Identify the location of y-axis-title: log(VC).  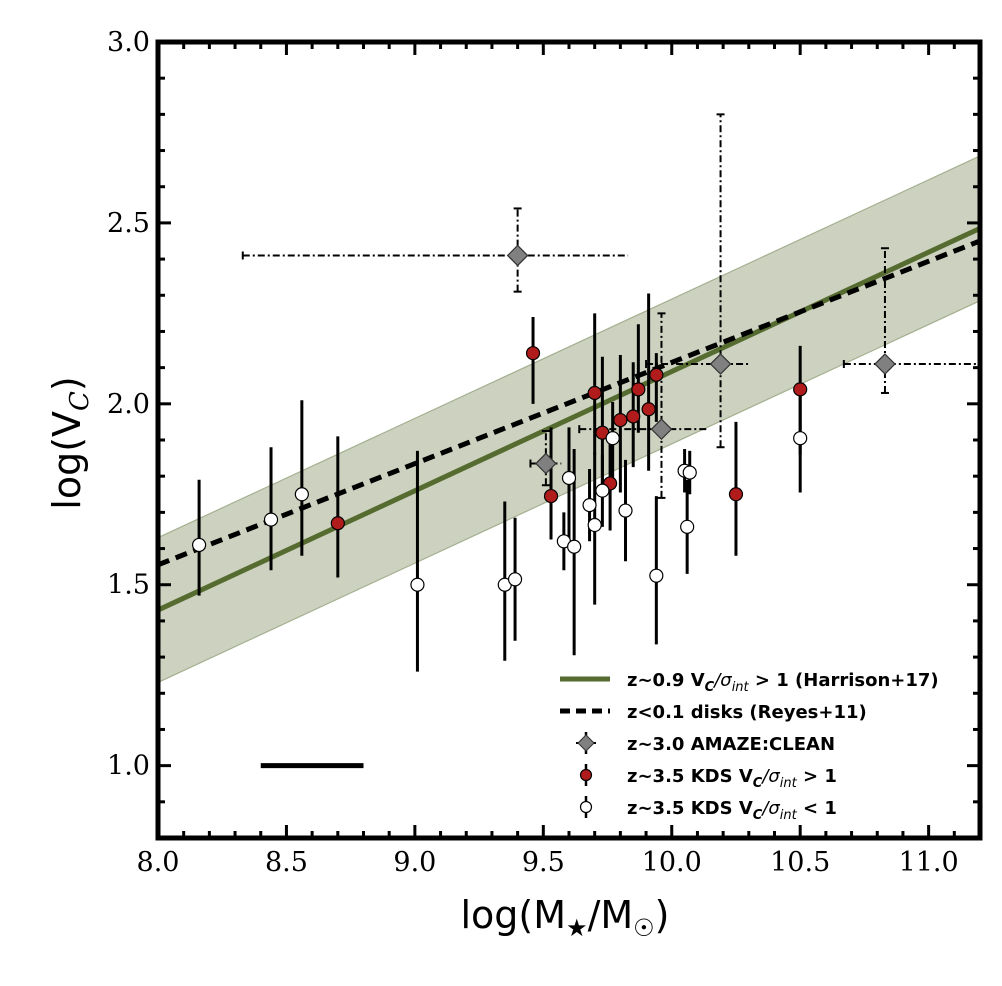
(70, 442).